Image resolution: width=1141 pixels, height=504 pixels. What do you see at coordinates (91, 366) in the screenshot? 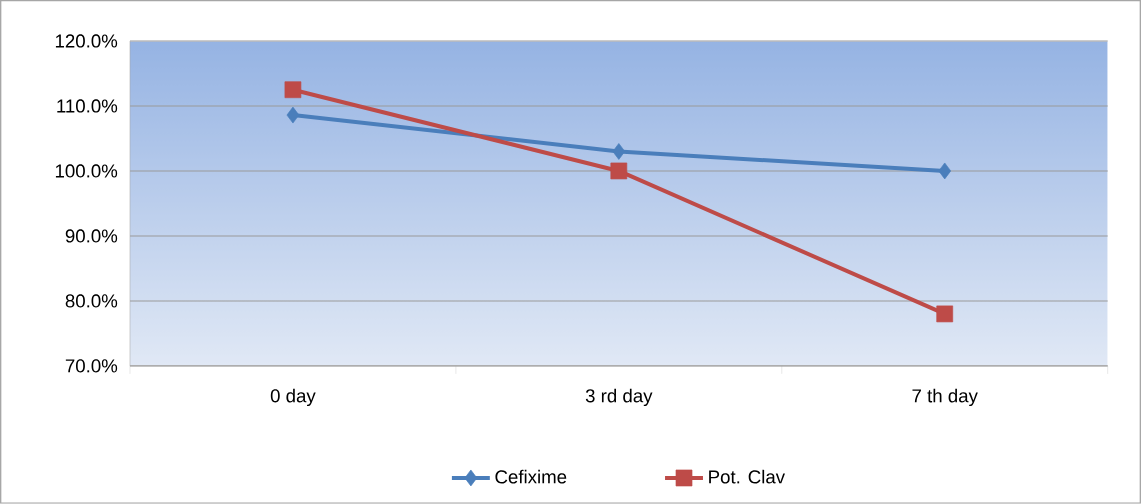
I see `y-tick-label: 70.0%` at bounding box center [91, 366].